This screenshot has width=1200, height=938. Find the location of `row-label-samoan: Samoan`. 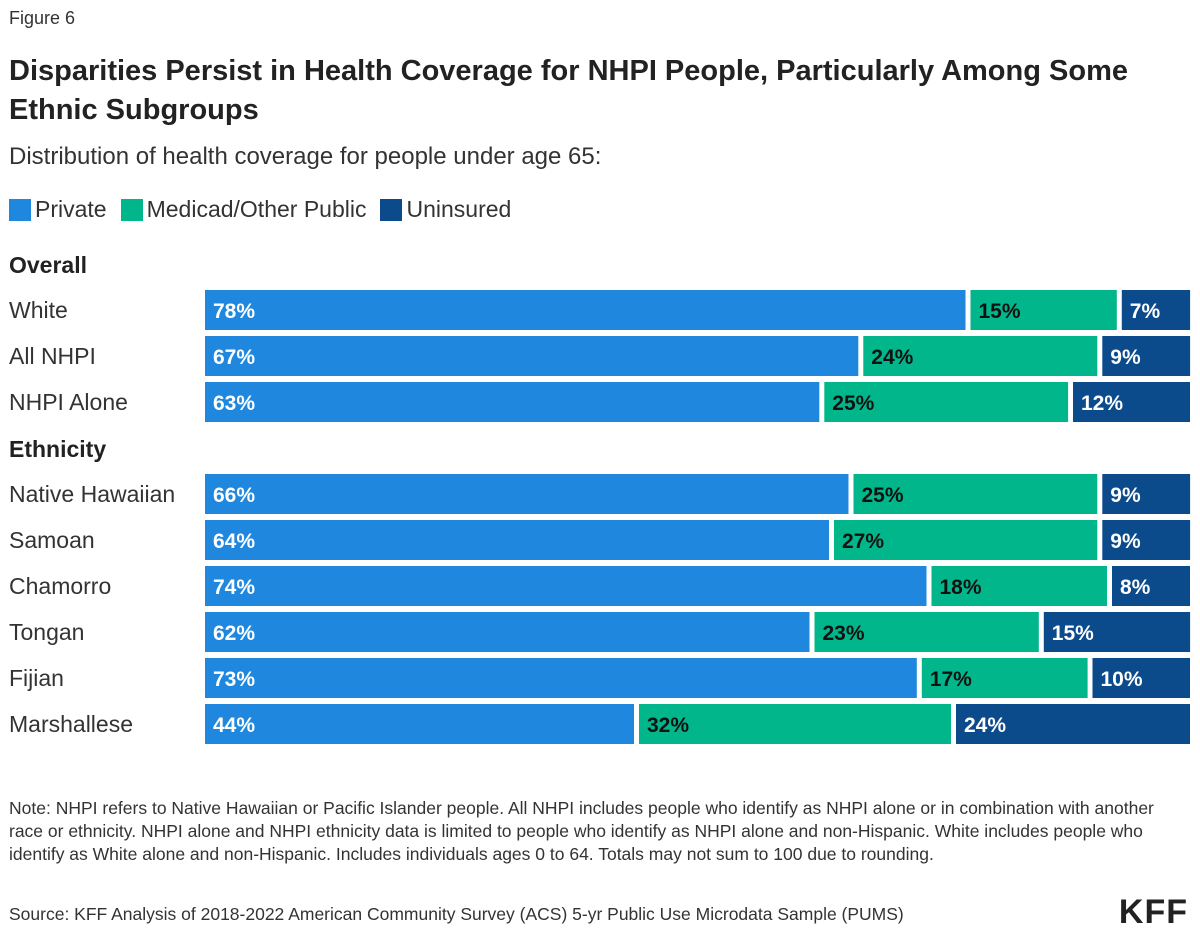

row-label-samoan: Samoan is located at coordinates (52, 540).